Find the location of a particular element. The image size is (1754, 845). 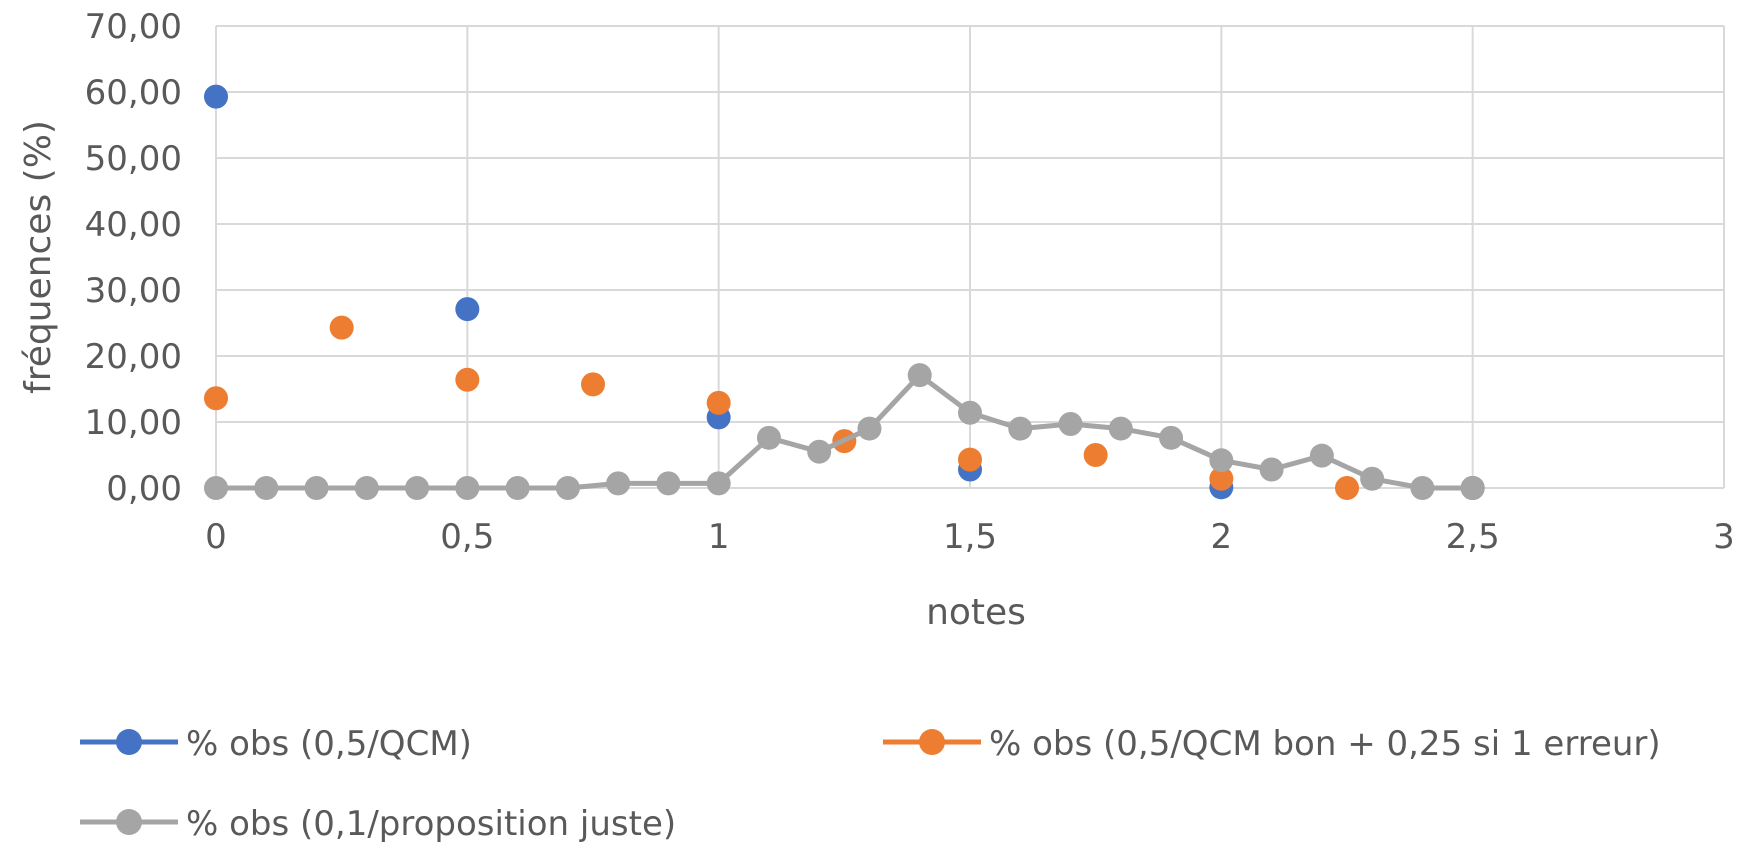

legend-item-1: % obs (0,5/QCM bon + 0,25 si 1 erreur) is located at coordinates (1272, 744).